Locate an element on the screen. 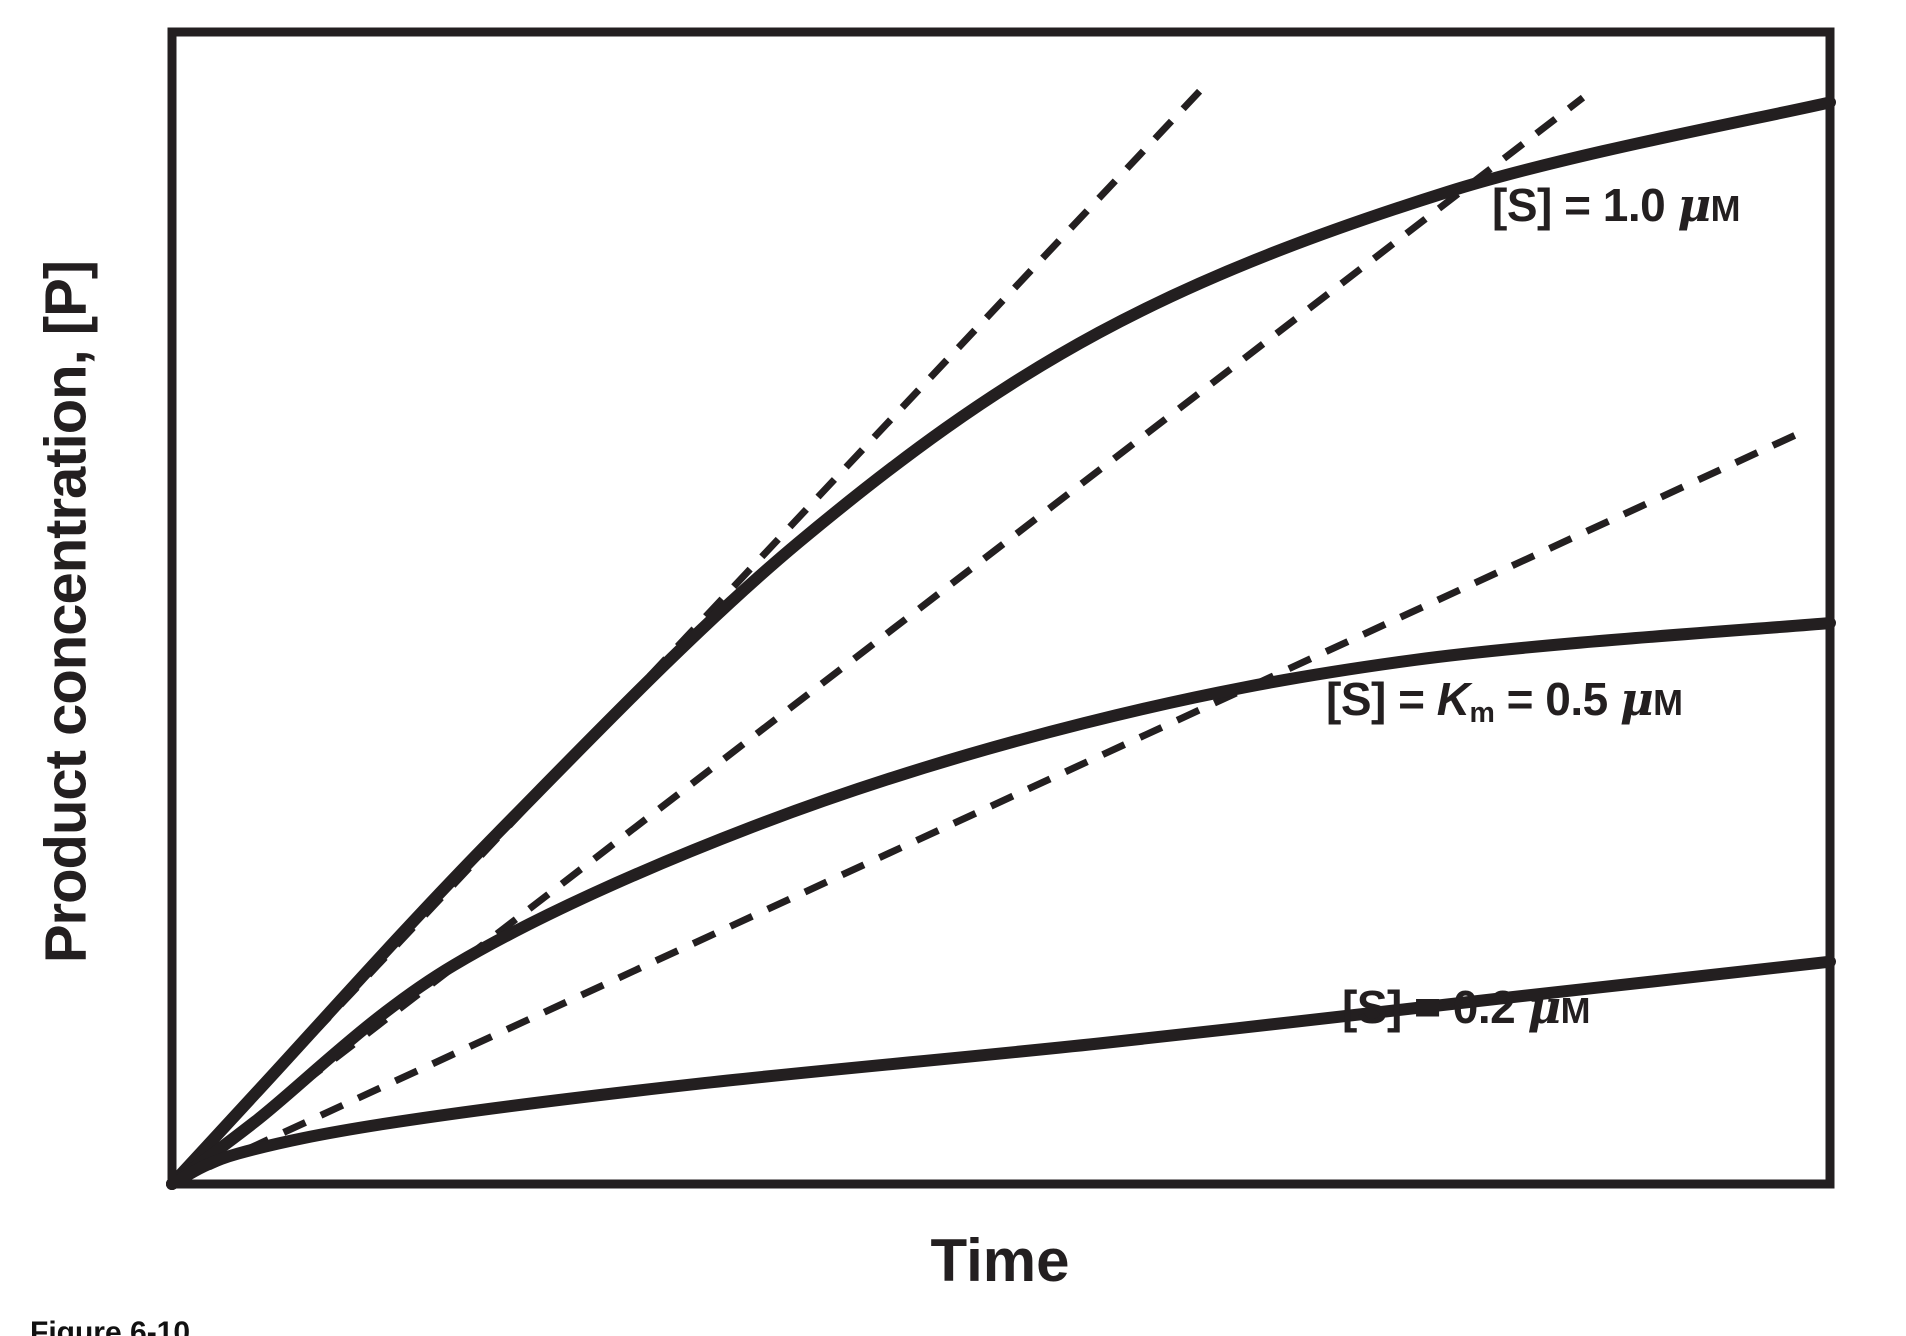 The width and height of the screenshot is (1906, 1336). km-symbol: K is located at coordinates (1453, 699).